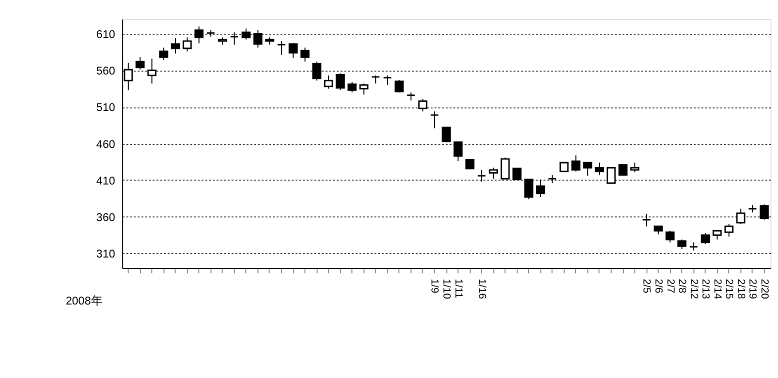 The image size is (778, 378). What do you see at coordinates (658, 286) in the screenshot?
I see `x-tick-label: 2/6` at bounding box center [658, 286].